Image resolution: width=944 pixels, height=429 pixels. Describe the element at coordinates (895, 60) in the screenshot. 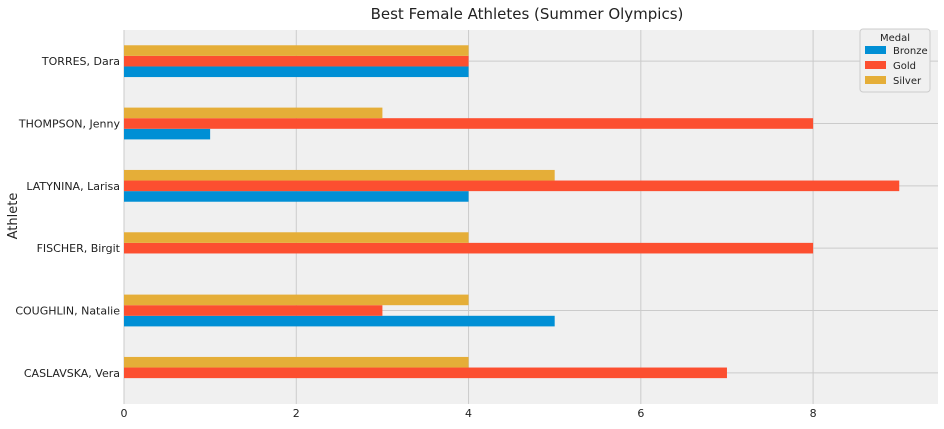

I see `legend: Medal Bronze Gold Silver` at that location.